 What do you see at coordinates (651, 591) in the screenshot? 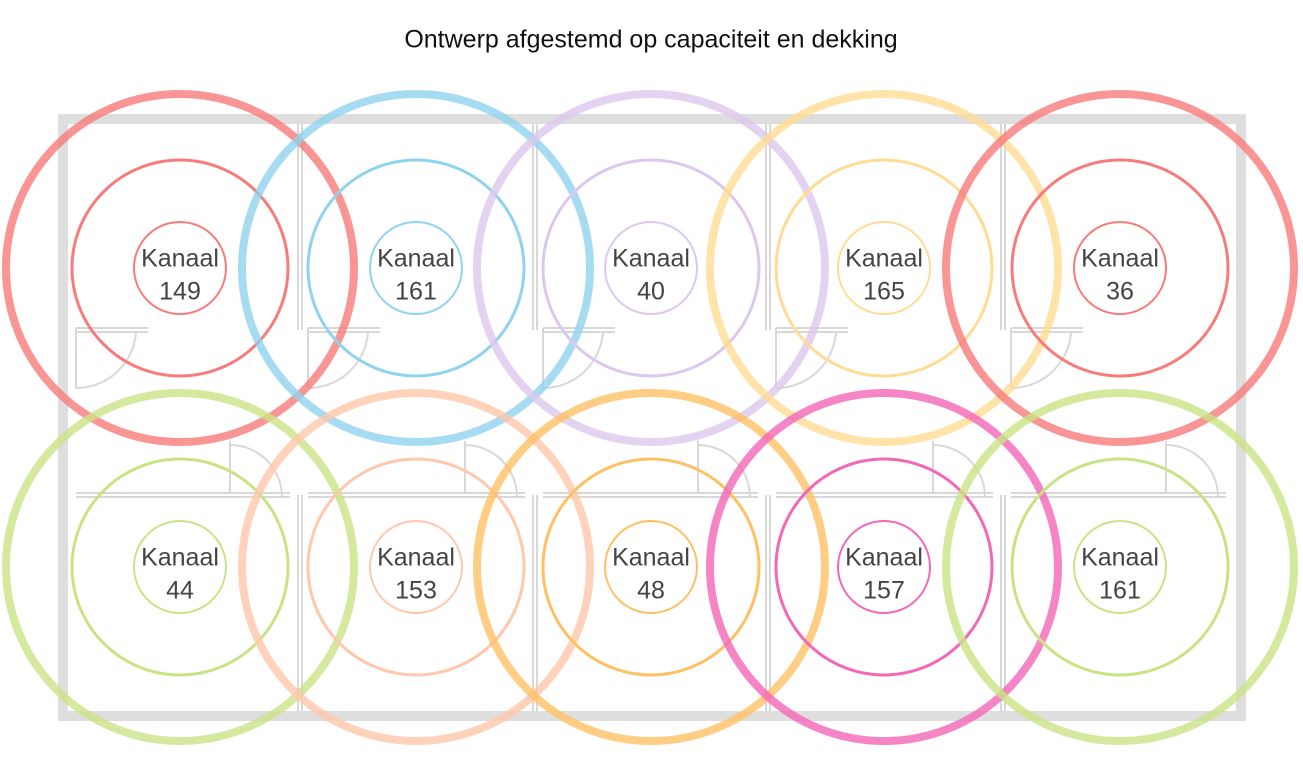
I see `ap-channel: 48` at bounding box center [651, 591].